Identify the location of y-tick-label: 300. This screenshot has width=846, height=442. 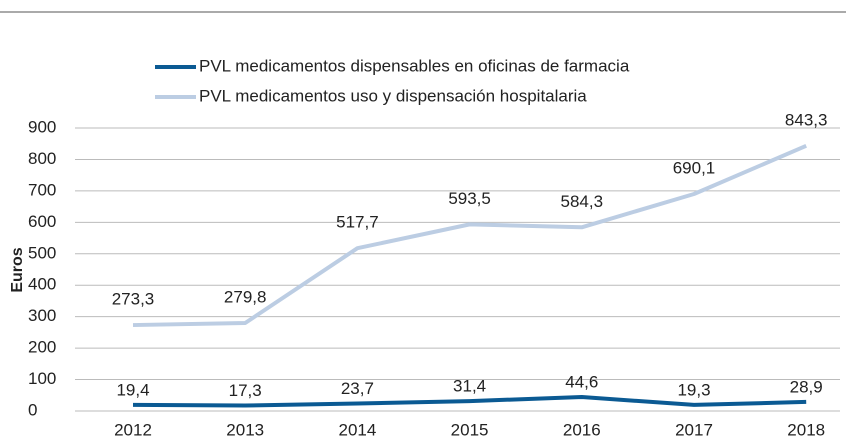
(42, 315).